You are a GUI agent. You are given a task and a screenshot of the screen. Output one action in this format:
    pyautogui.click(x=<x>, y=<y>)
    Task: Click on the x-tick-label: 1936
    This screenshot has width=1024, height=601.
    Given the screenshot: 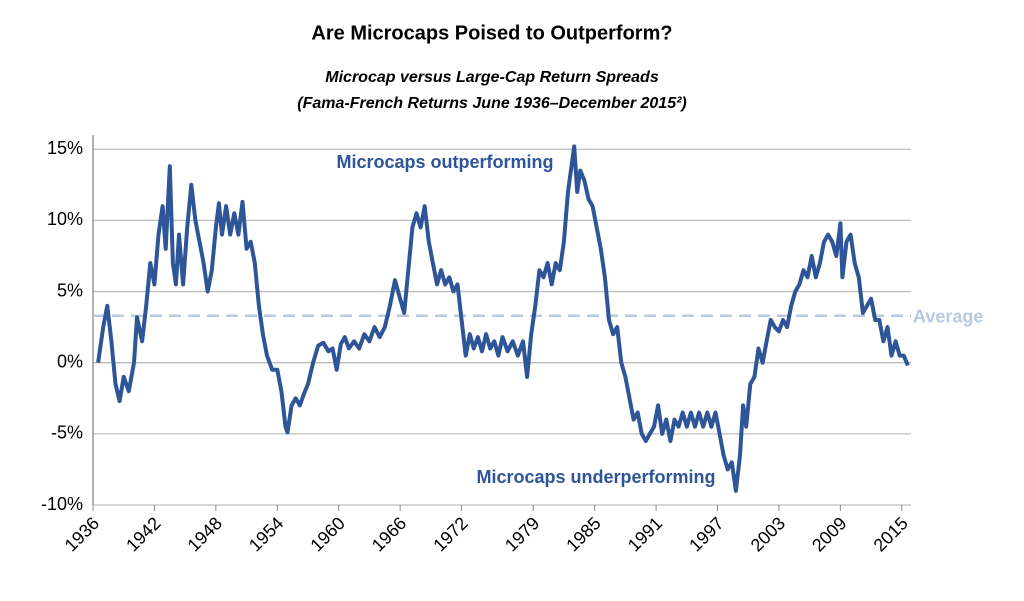 What is the action you would take?
    pyautogui.click(x=82, y=534)
    